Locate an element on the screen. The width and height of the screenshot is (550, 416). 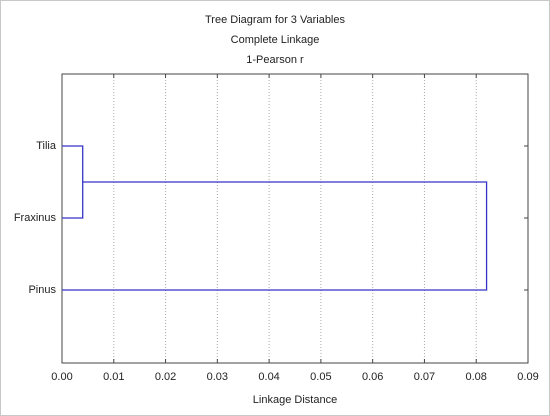
y-tick-label: Tilia is located at coordinates (46, 146).